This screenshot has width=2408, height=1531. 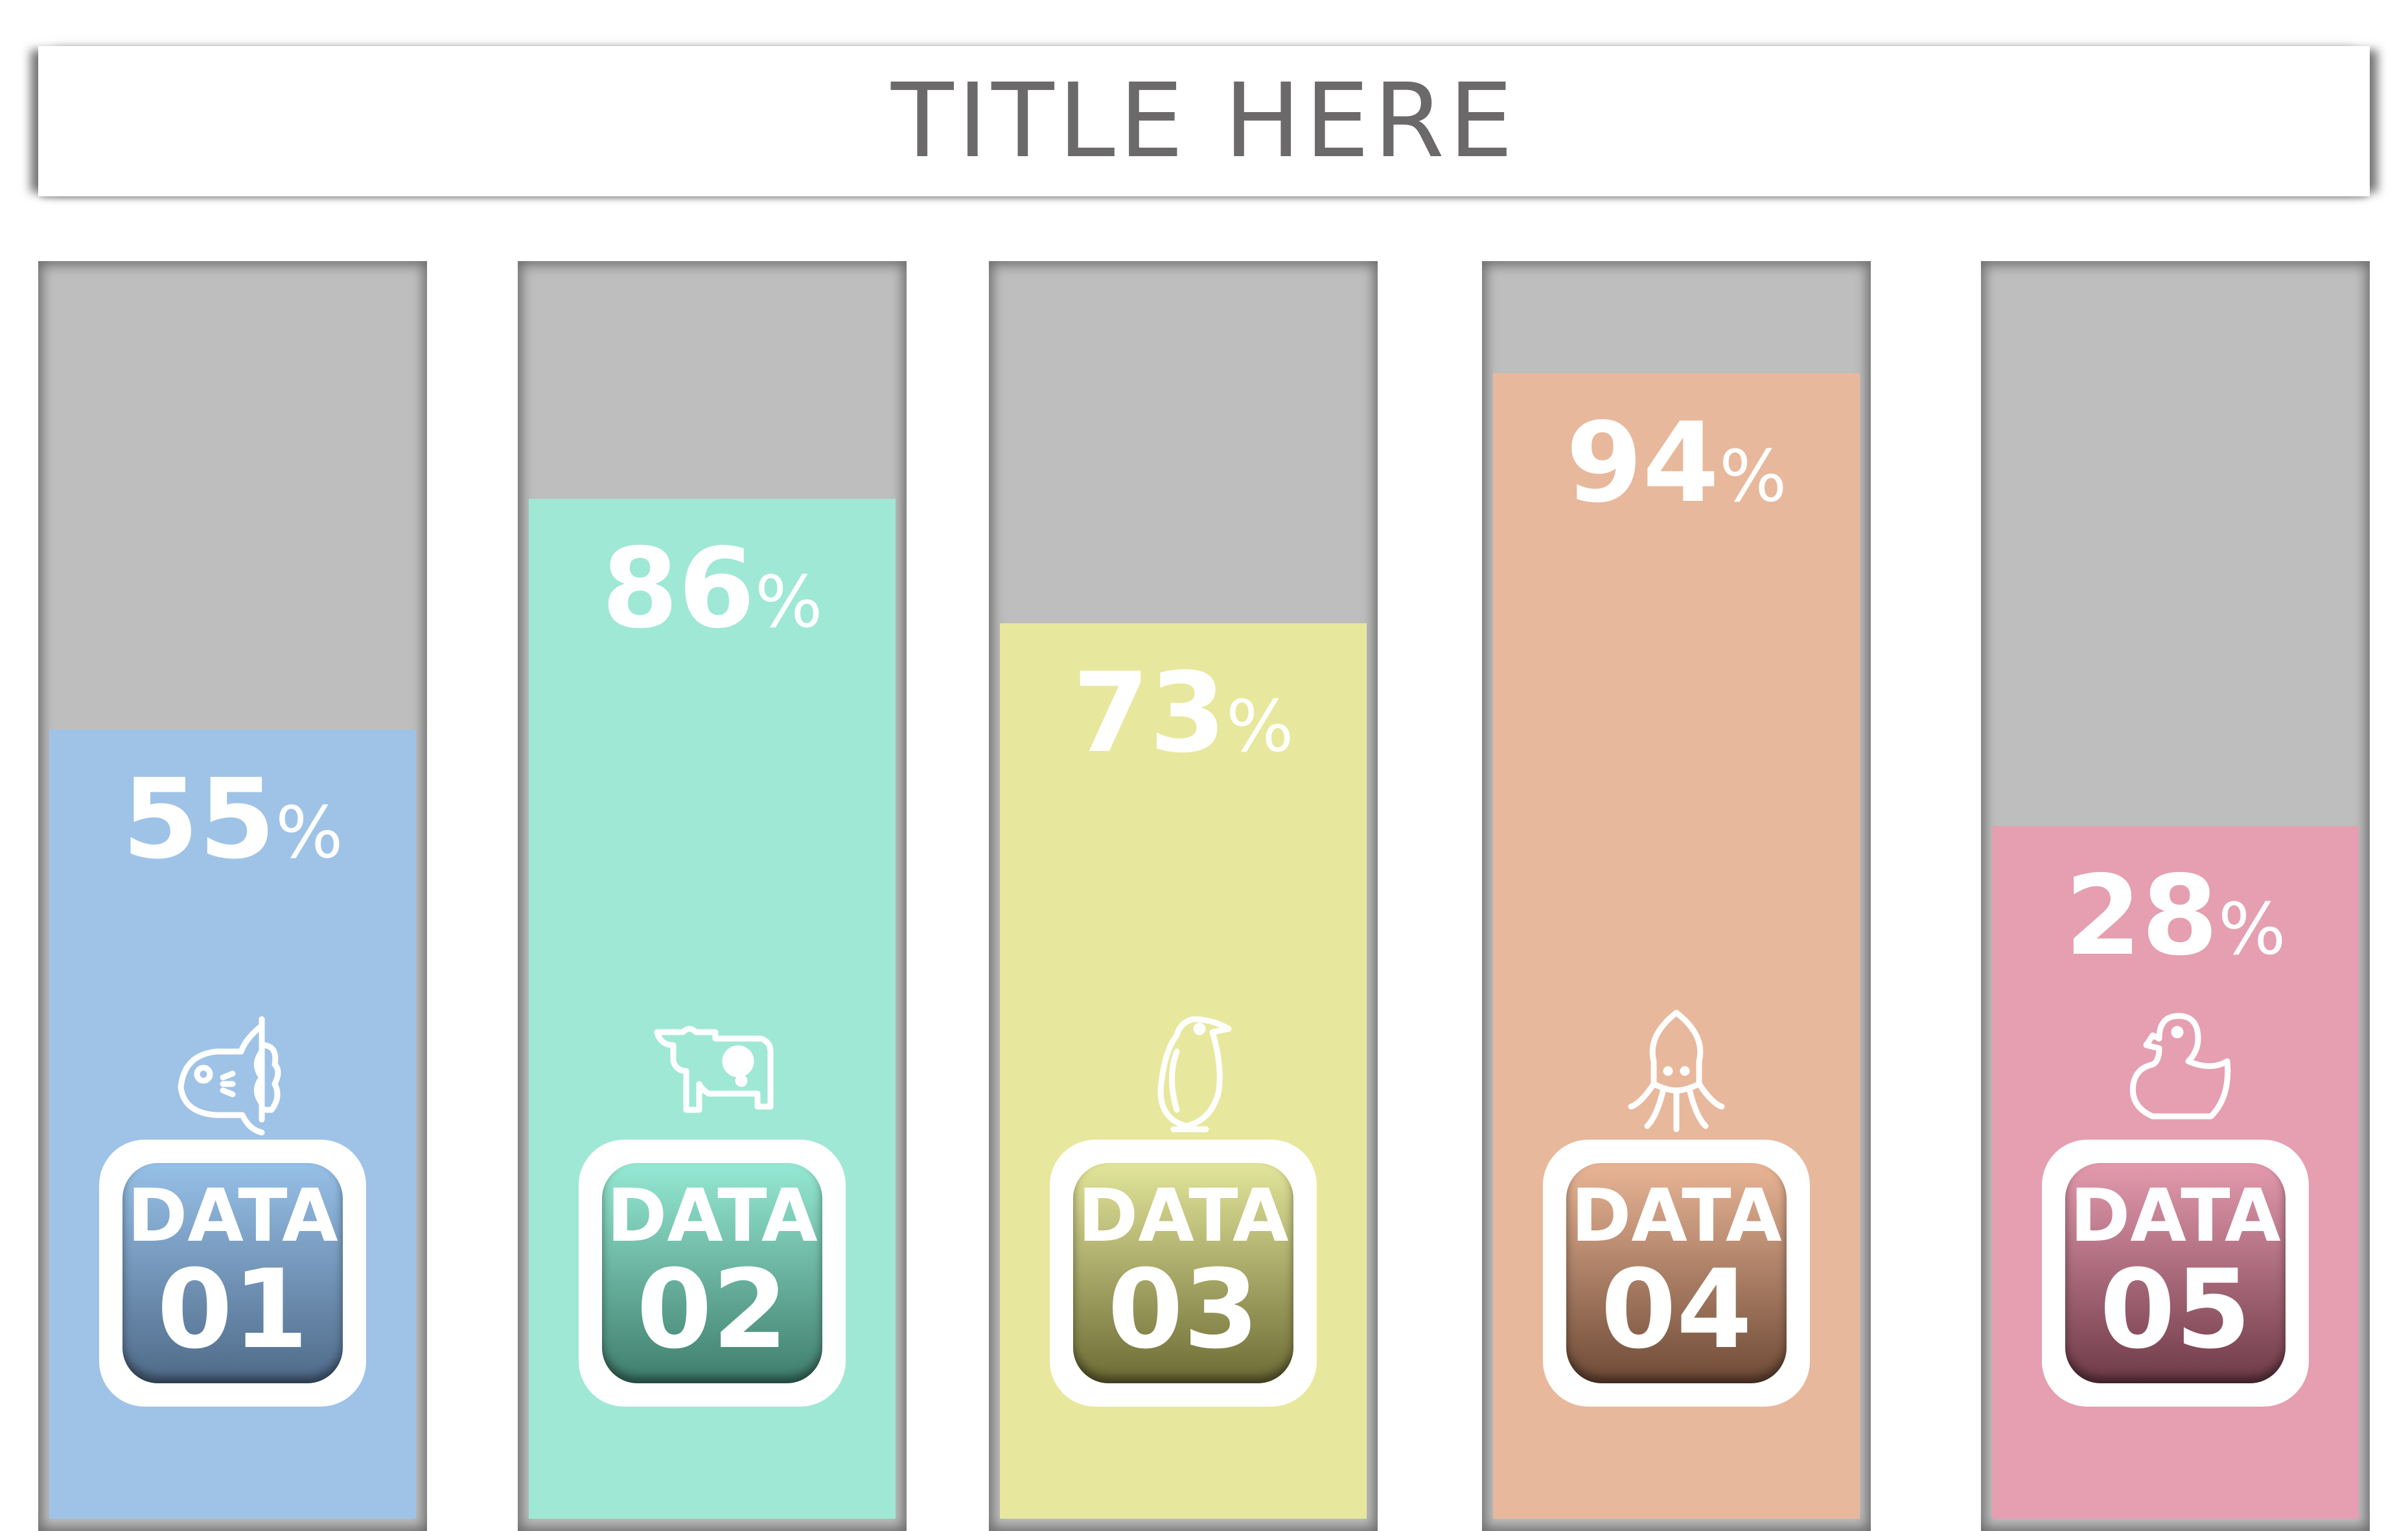 I want to click on squid-icon, so click(x=1677, y=1071).